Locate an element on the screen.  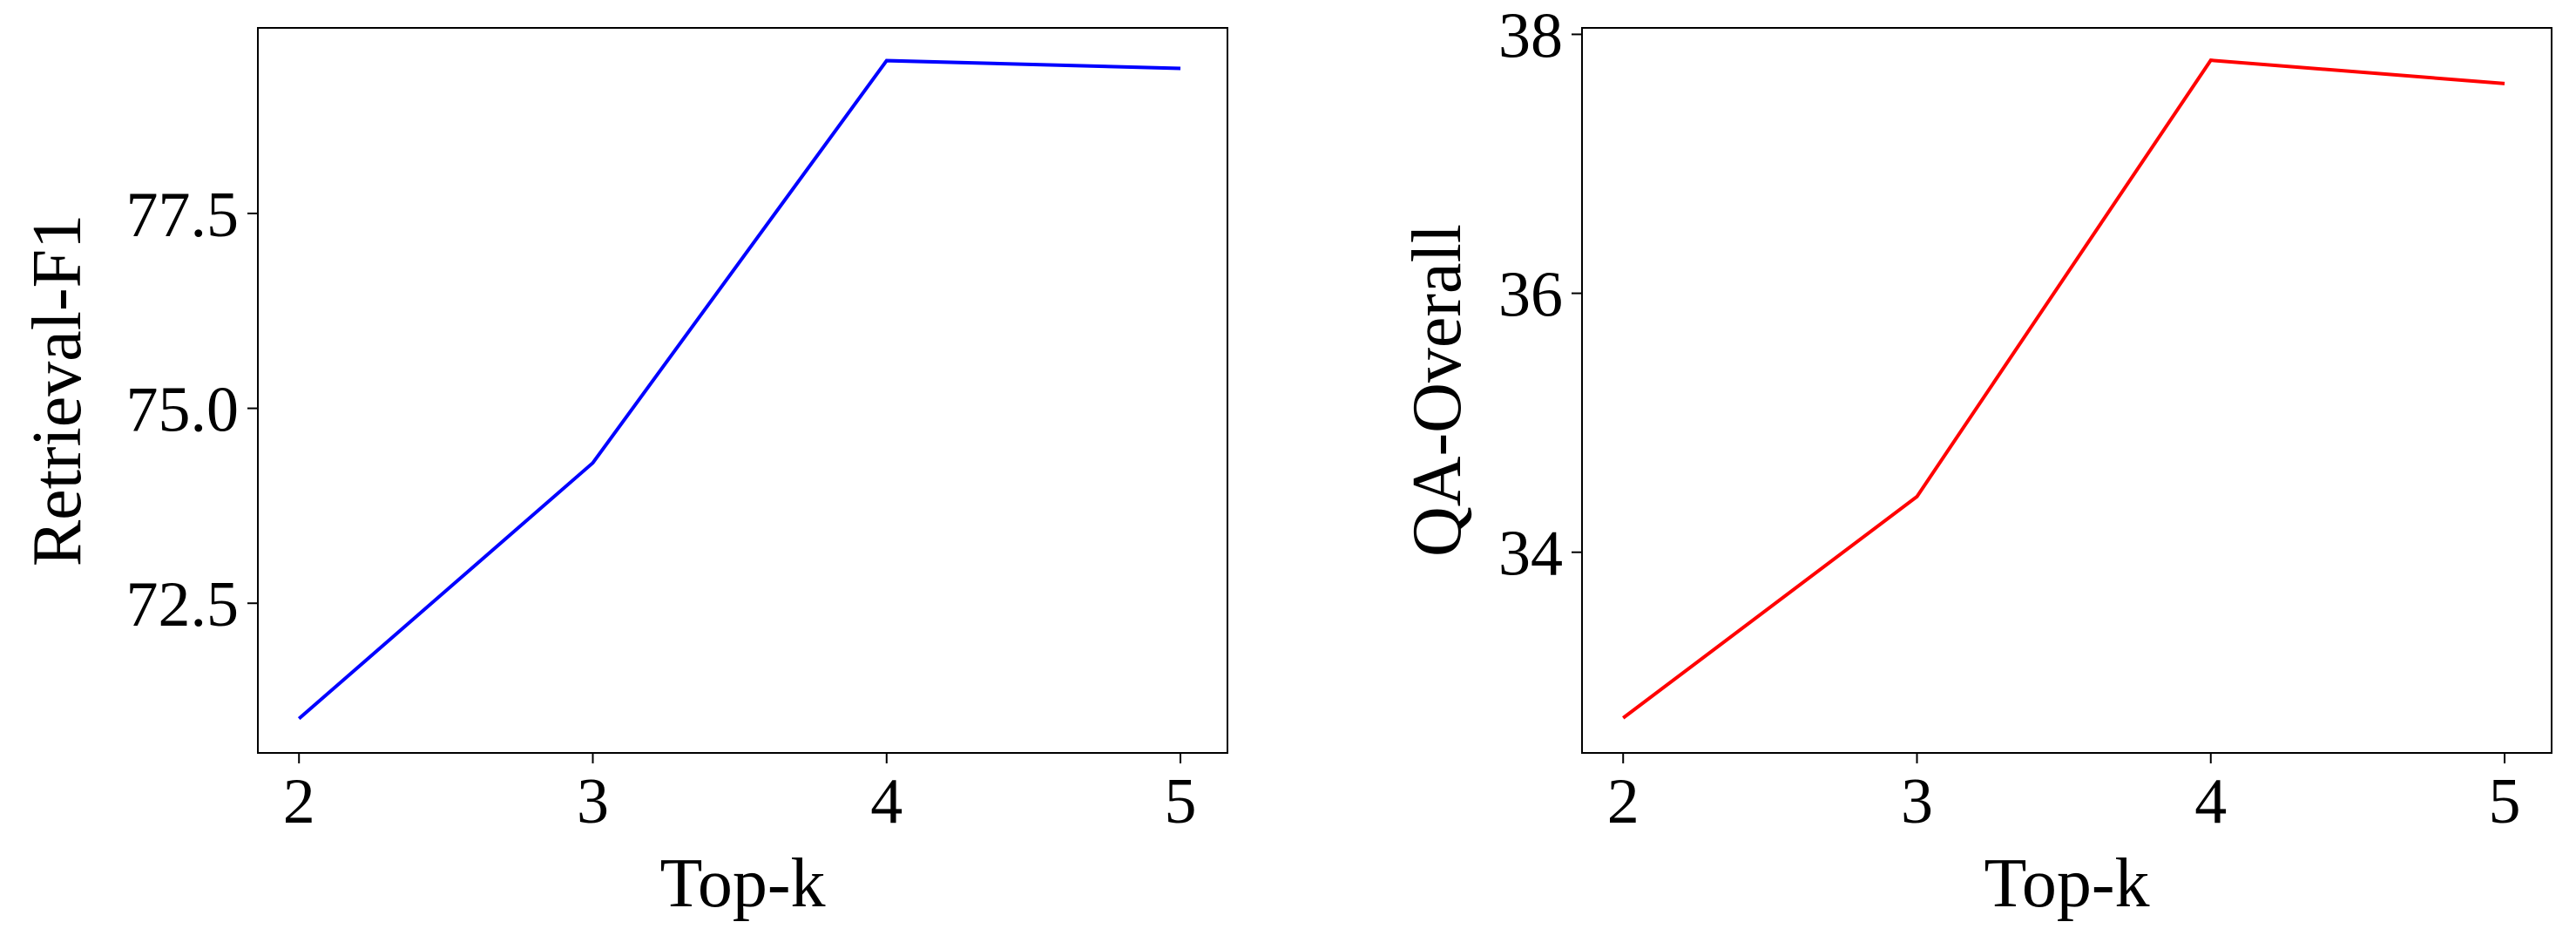
y-tick-label: 38 is located at coordinates (1530, 35).